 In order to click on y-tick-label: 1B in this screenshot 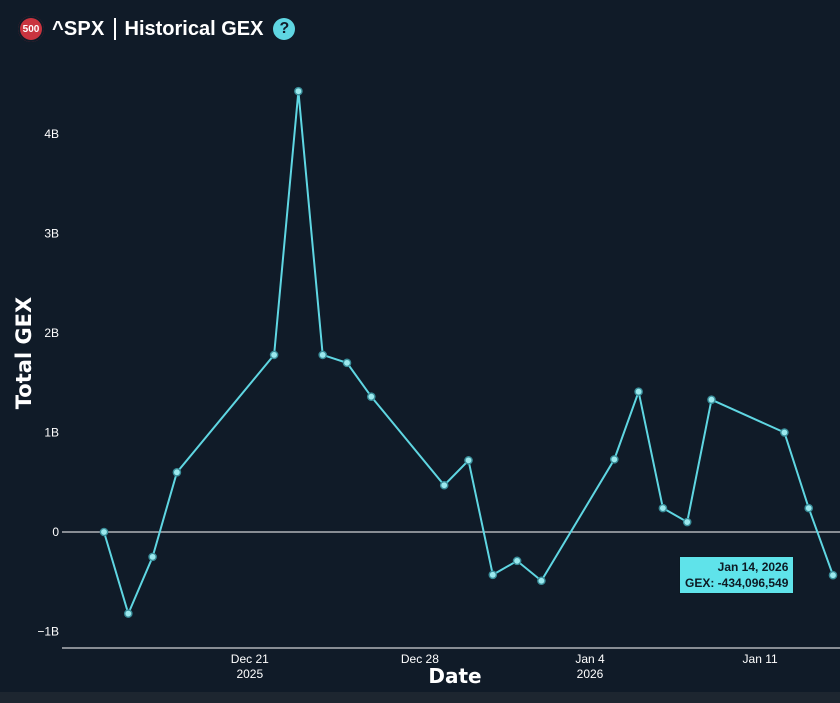, I will do `click(51, 433)`.